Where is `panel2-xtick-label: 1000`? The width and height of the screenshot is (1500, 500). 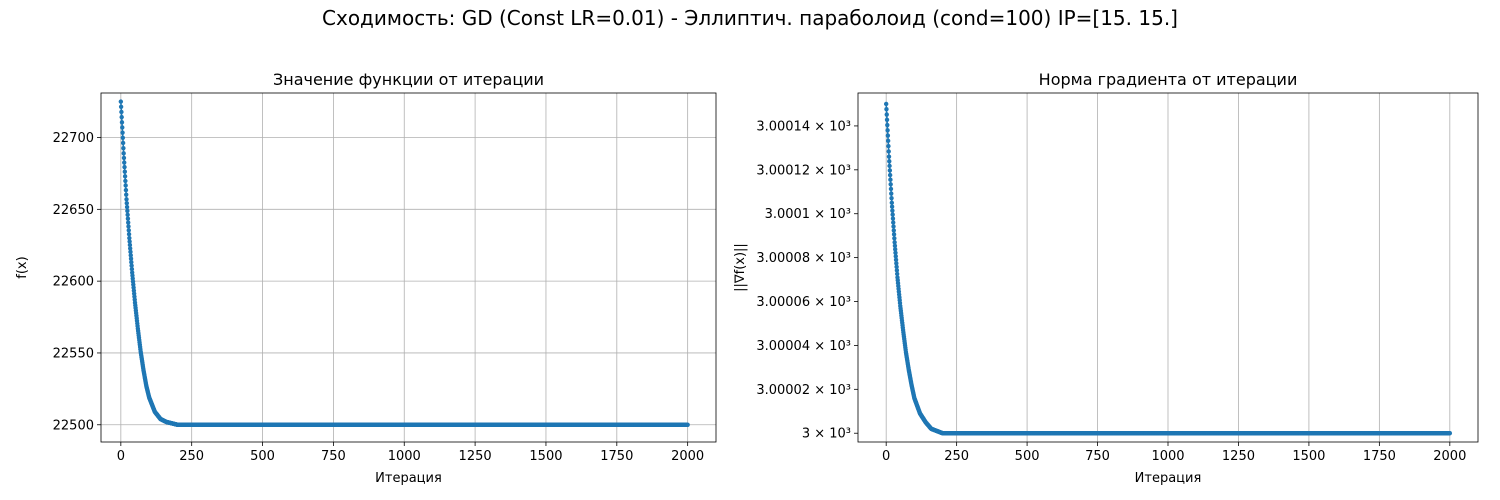 panel2-xtick-label: 1000 is located at coordinates (1167, 456).